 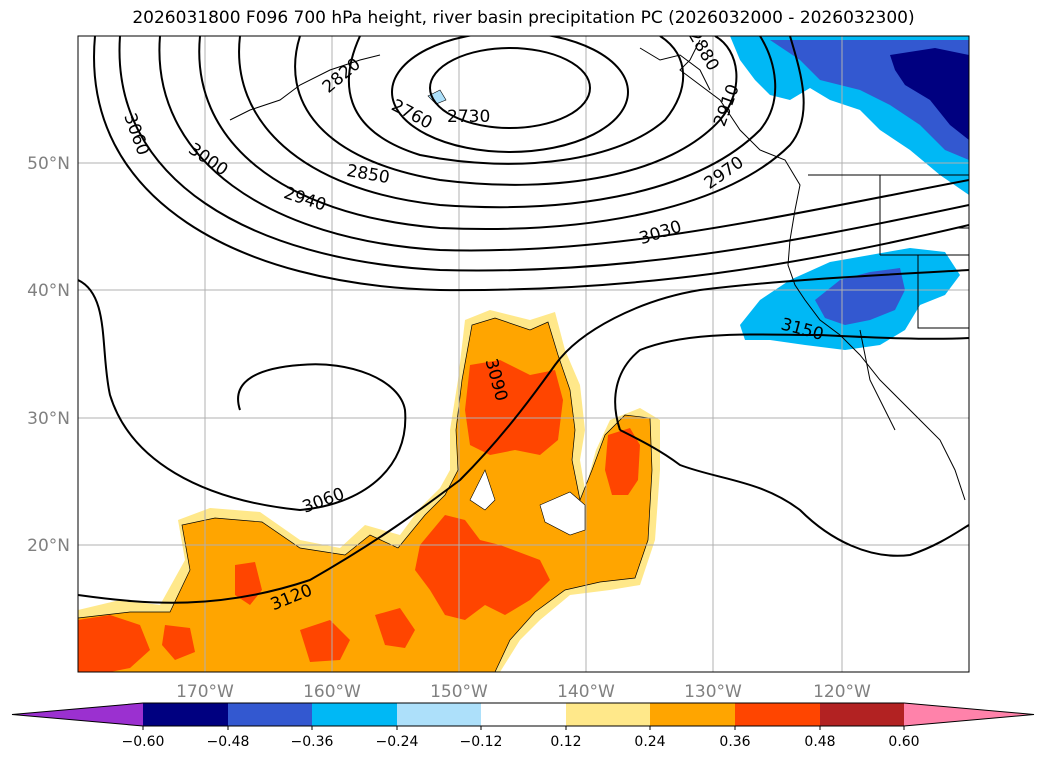 What do you see at coordinates (48, 355) in the screenshot?
I see `latitude-labels: 50°N 40°N 30°N 20°N` at bounding box center [48, 355].